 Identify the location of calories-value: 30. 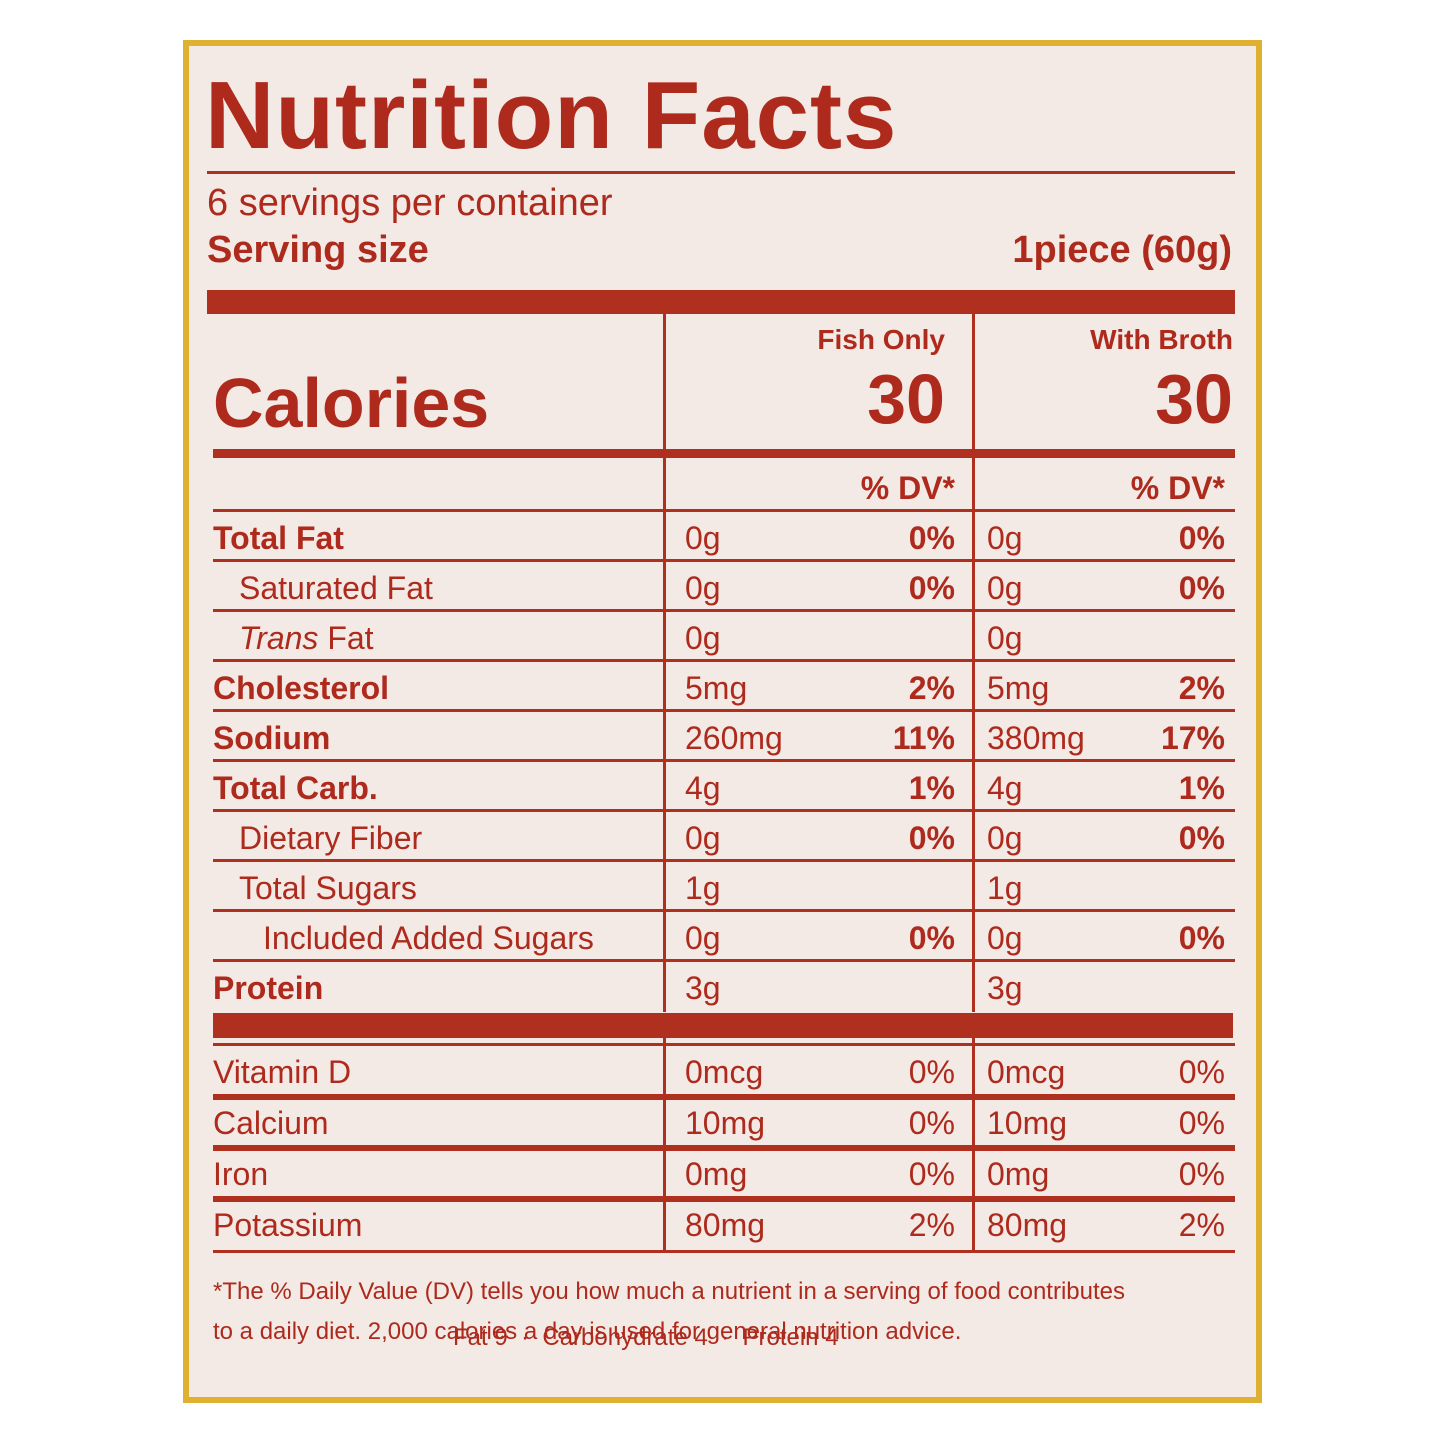
(1194, 399).